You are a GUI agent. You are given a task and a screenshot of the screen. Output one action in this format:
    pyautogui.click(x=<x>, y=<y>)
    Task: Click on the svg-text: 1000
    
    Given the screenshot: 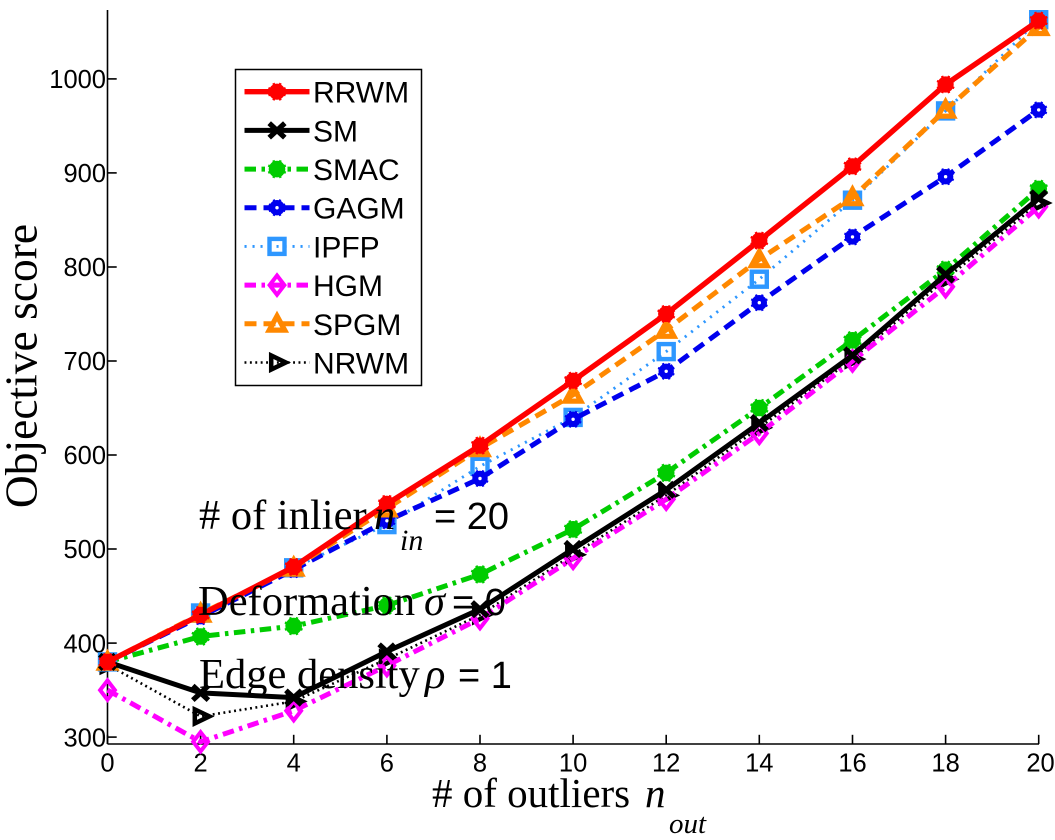 What is the action you would take?
    pyautogui.click(x=77, y=80)
    